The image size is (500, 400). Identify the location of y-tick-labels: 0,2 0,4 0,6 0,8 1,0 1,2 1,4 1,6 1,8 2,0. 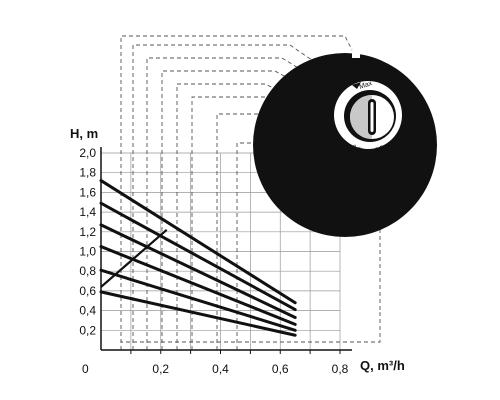
(87, 241).